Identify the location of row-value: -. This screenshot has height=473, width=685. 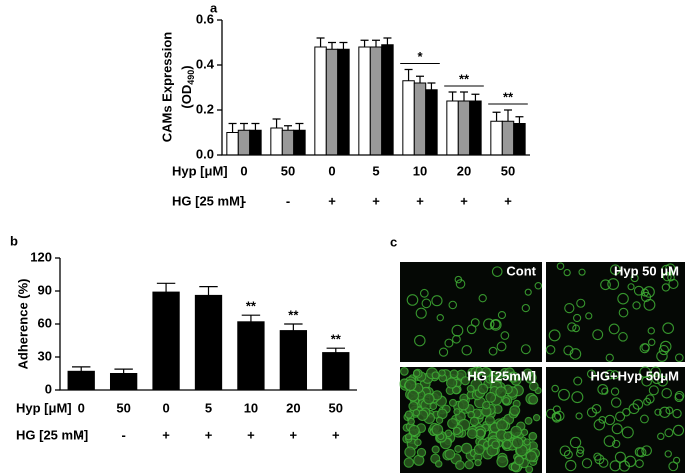
(81, 434).